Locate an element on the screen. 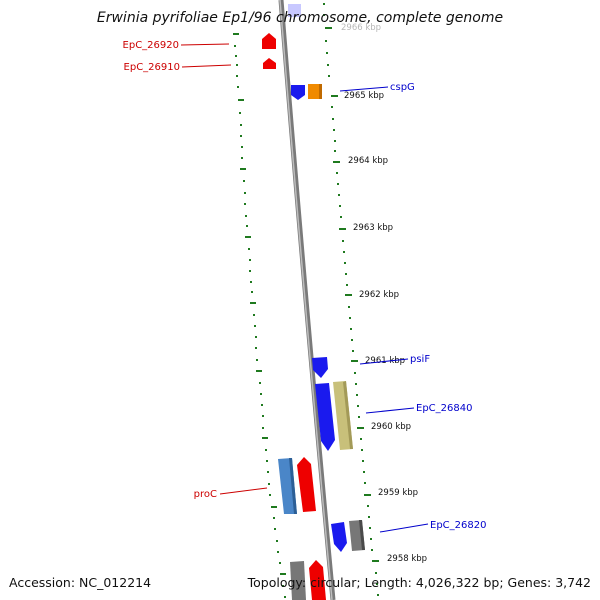 Image resolution: width=600 pixels, height=600 pixels. label-cspg: cspG is located at coordinates (402, 87).